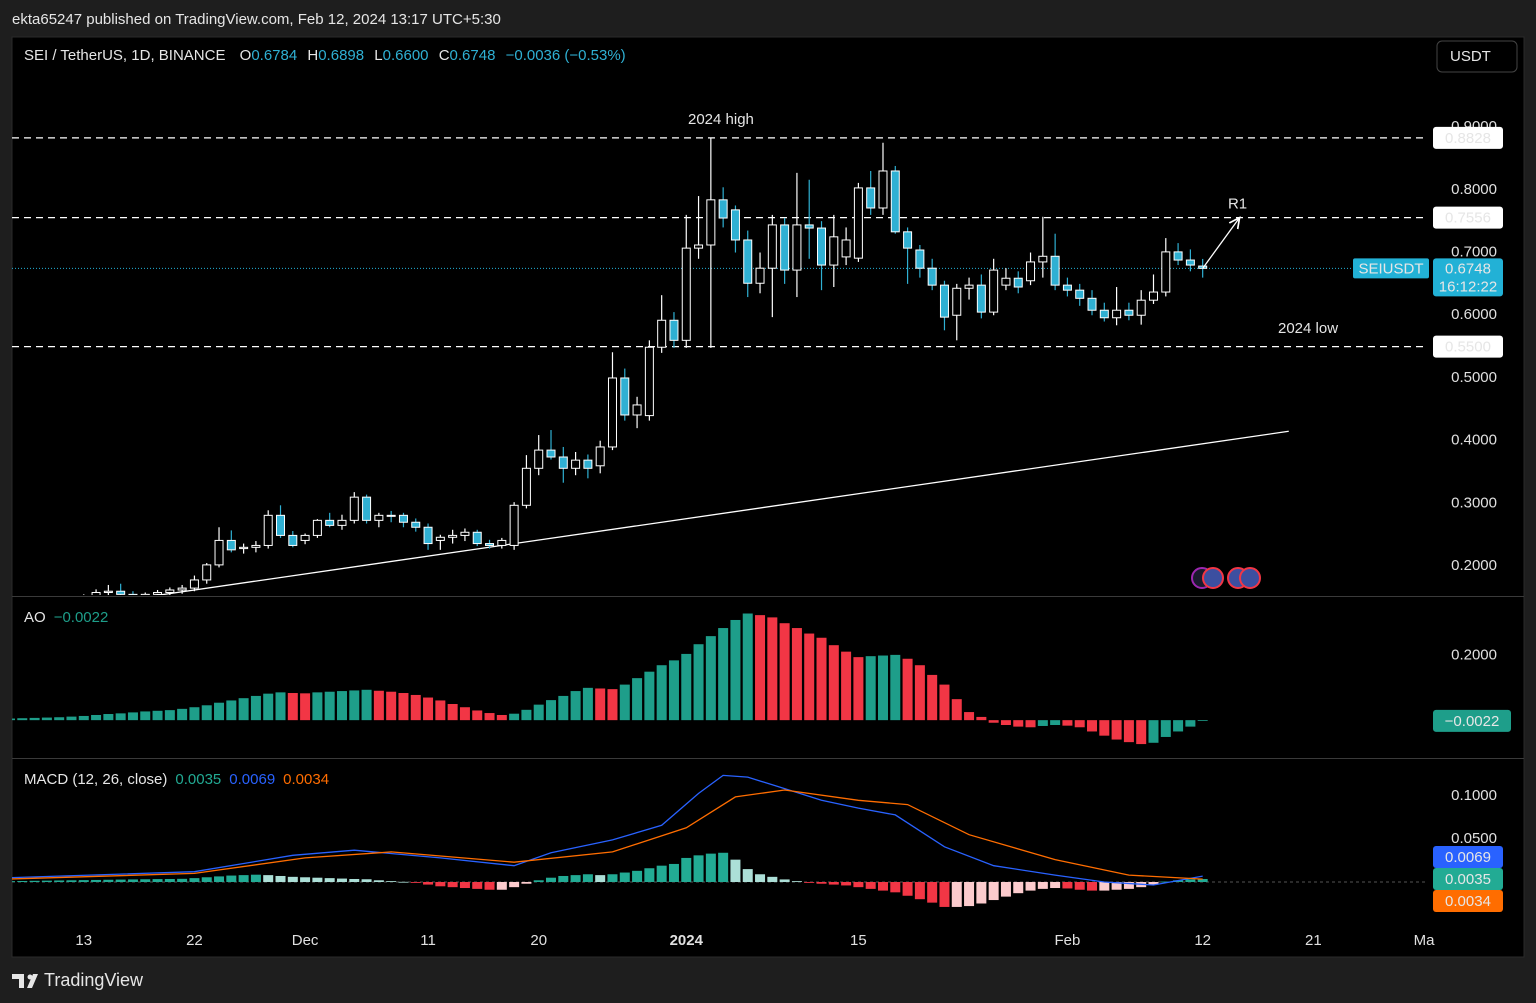 The height and width of the screenshot is (1003, 1536). What do you see at coordinates (1424, 940) in the screenshot?
I see `x-tick-label: Ma` at bounding box center [1424, 940].